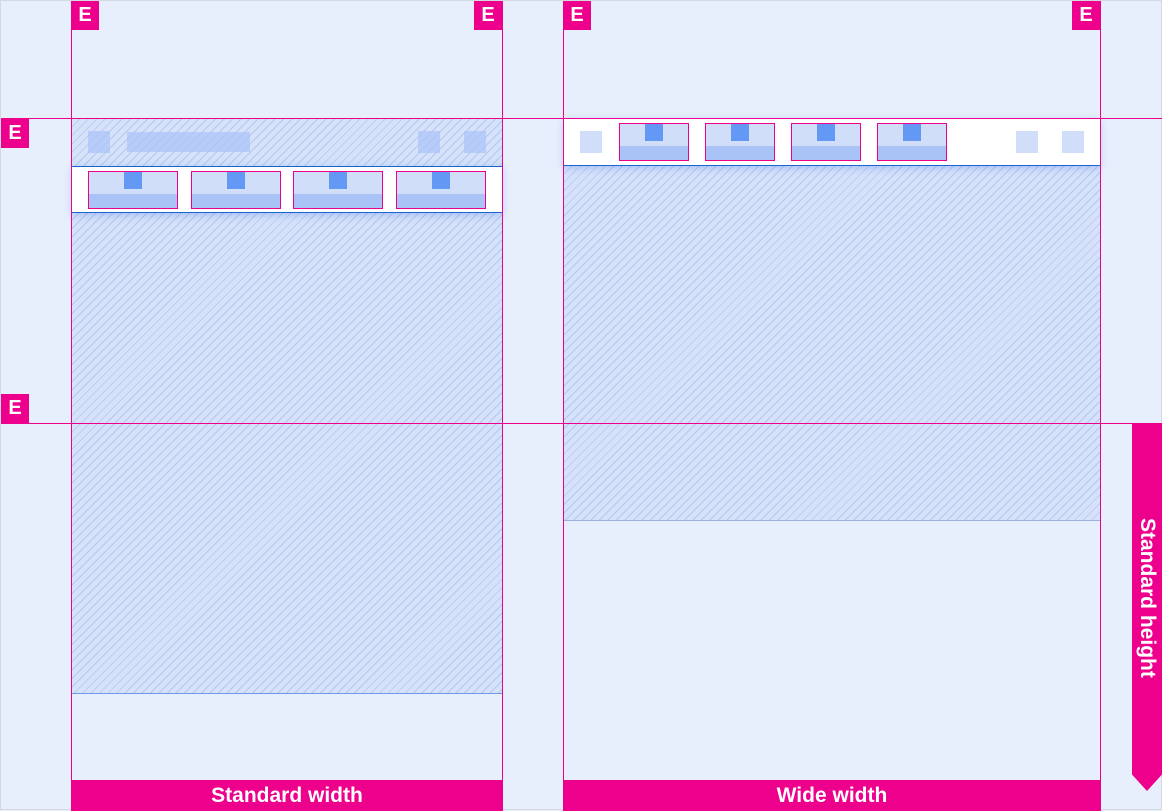  Describe the element at coordinates (188, 142) in the screenshot. I see `title-placeholder` at that location.